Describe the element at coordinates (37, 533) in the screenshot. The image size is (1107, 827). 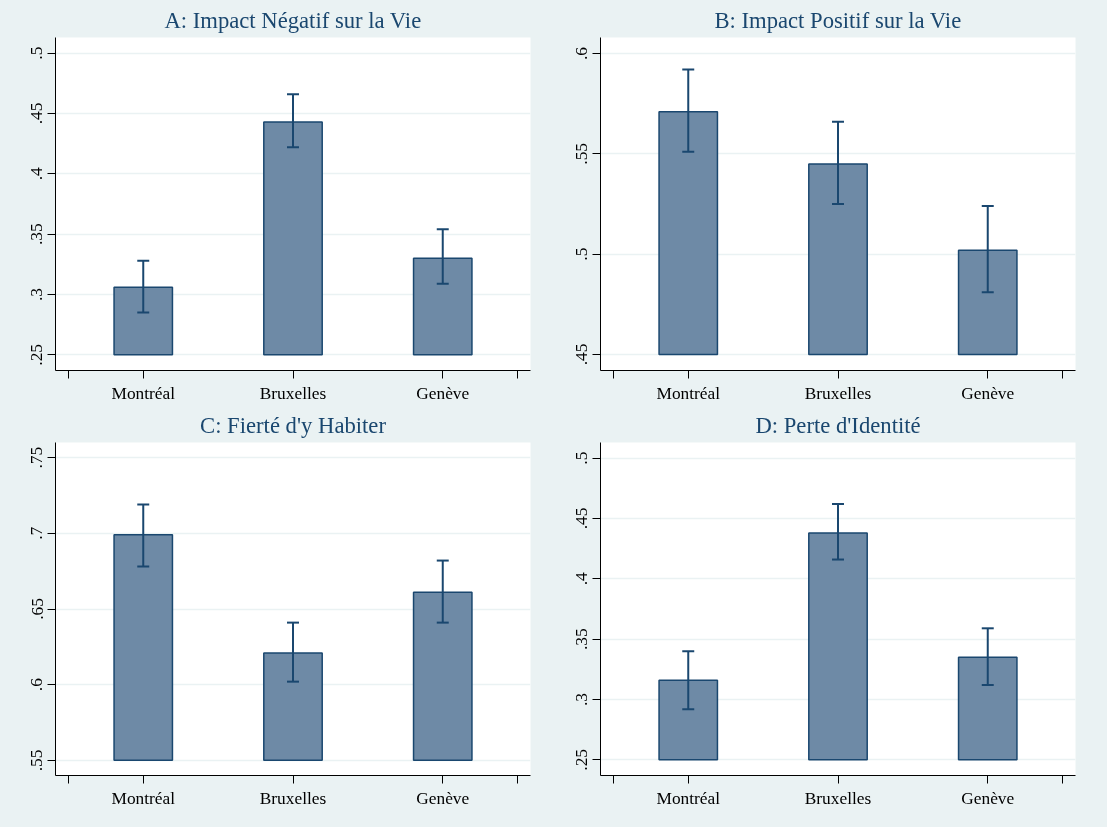
I see `y-tick-label: .7` at that location.